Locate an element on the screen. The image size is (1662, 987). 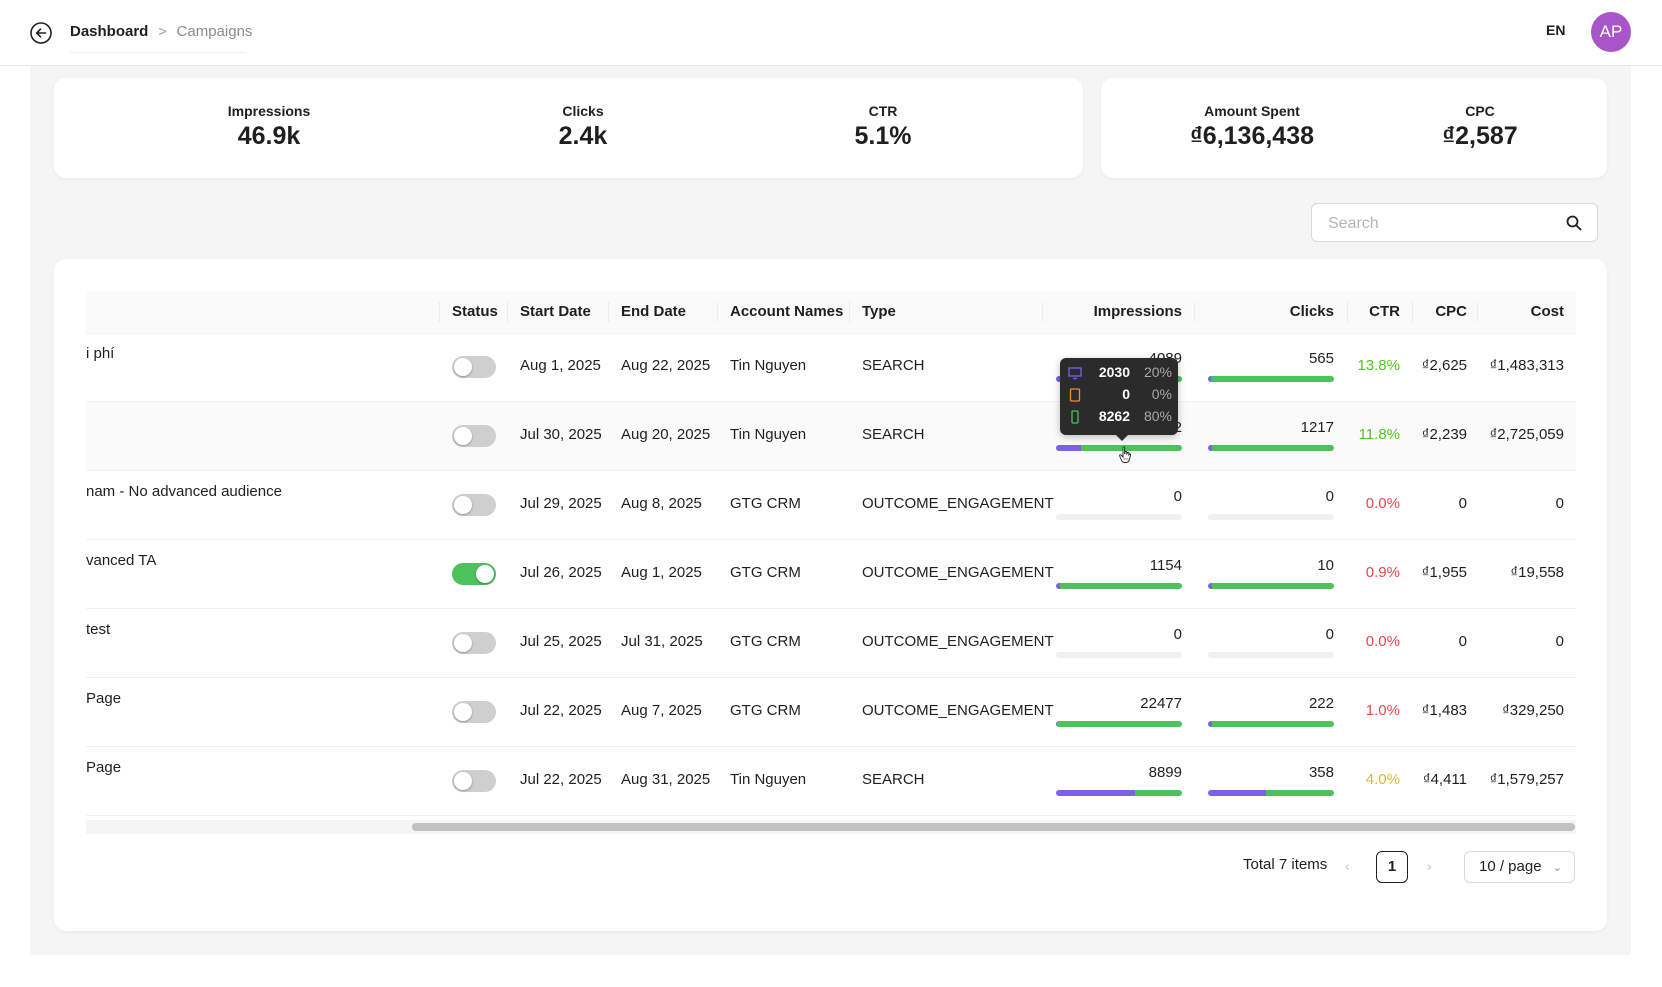
stat-label: CTR is located at coordinates (883, 111).